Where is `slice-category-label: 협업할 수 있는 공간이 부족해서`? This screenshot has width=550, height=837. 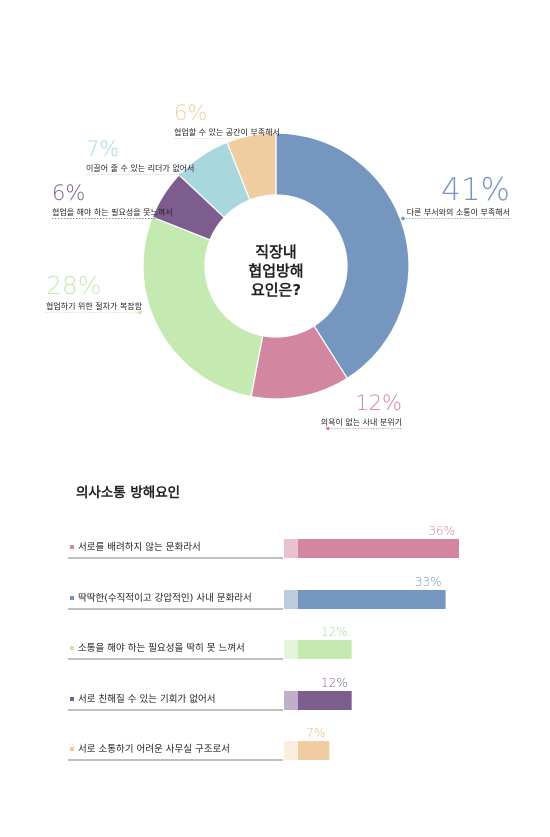
slice-category-label: 협업할 수 있는 공간이 부족해서 is located at coordinates (227, 132).